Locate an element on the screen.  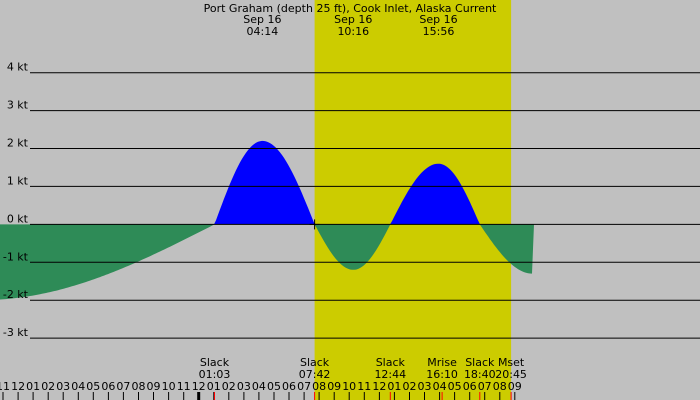
y-tick-label: 2 kt is located at coordinates (18, 143).